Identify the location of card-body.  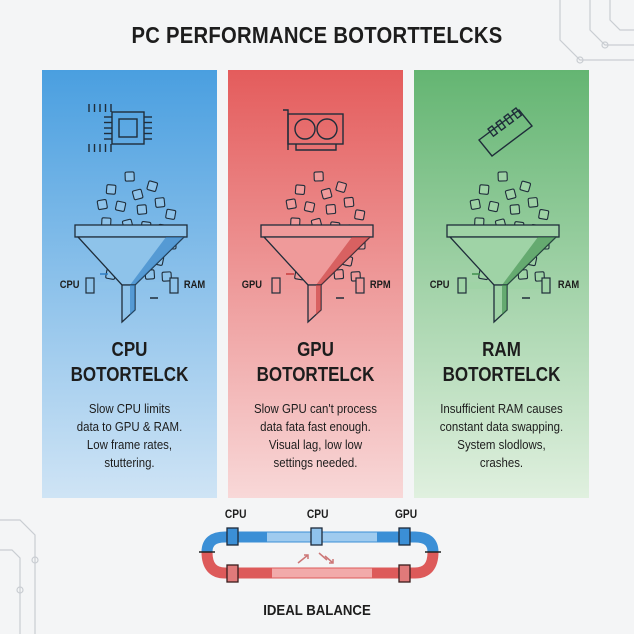
(315, 129).